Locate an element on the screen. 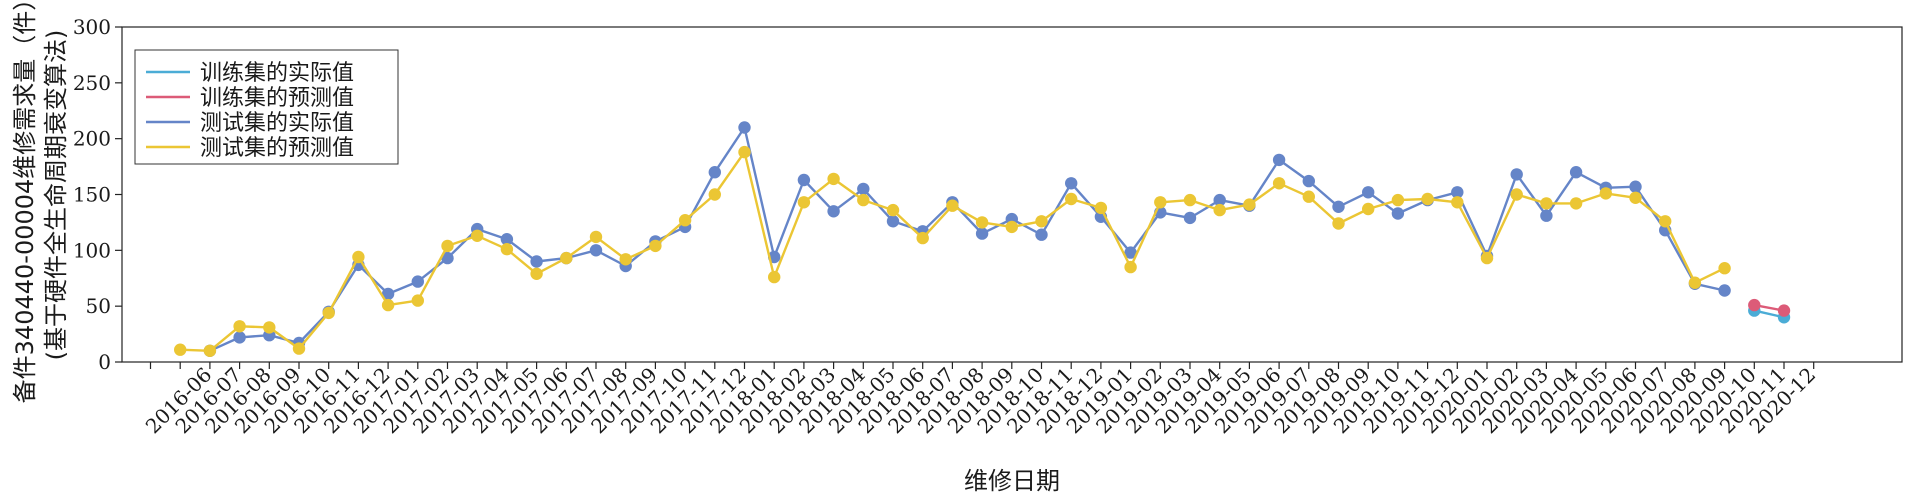  legend: 训练集的实际值 训练集的预测值 测试集的实际值 测试集的预测值 is located at coordinates (266, 107).